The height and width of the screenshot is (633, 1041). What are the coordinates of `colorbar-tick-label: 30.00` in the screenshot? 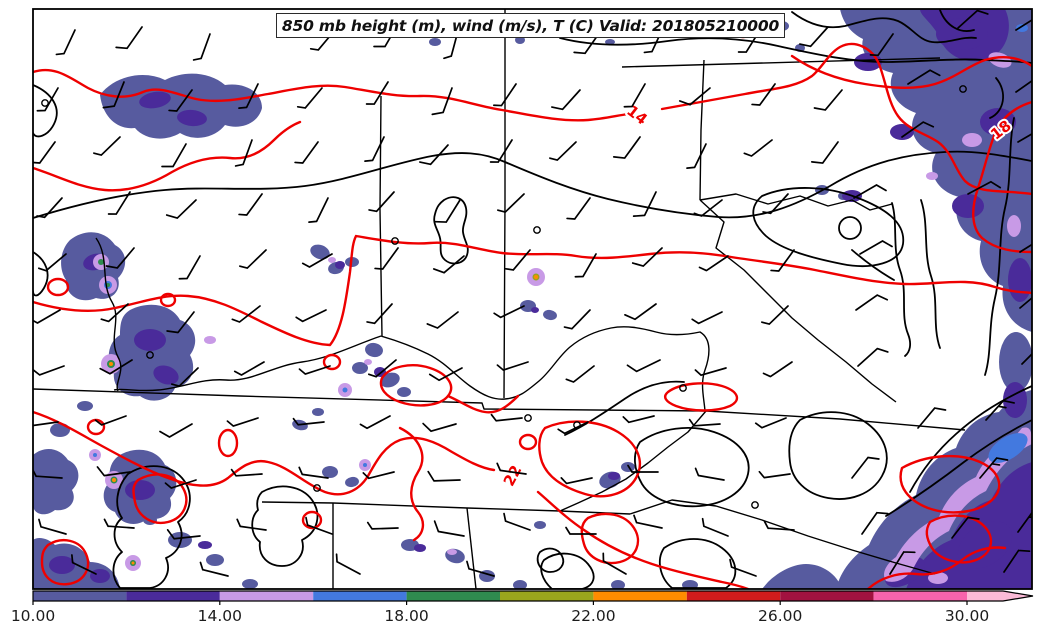 It's located at (967, 616).